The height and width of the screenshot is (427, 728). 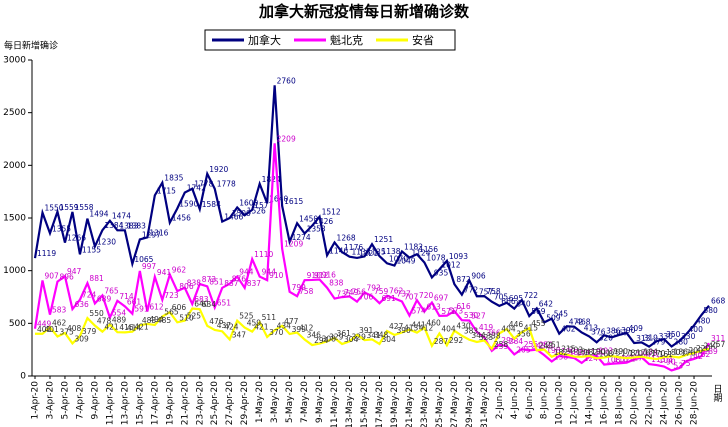 I want to click on data-label: 193, so click(x=606, y=351).